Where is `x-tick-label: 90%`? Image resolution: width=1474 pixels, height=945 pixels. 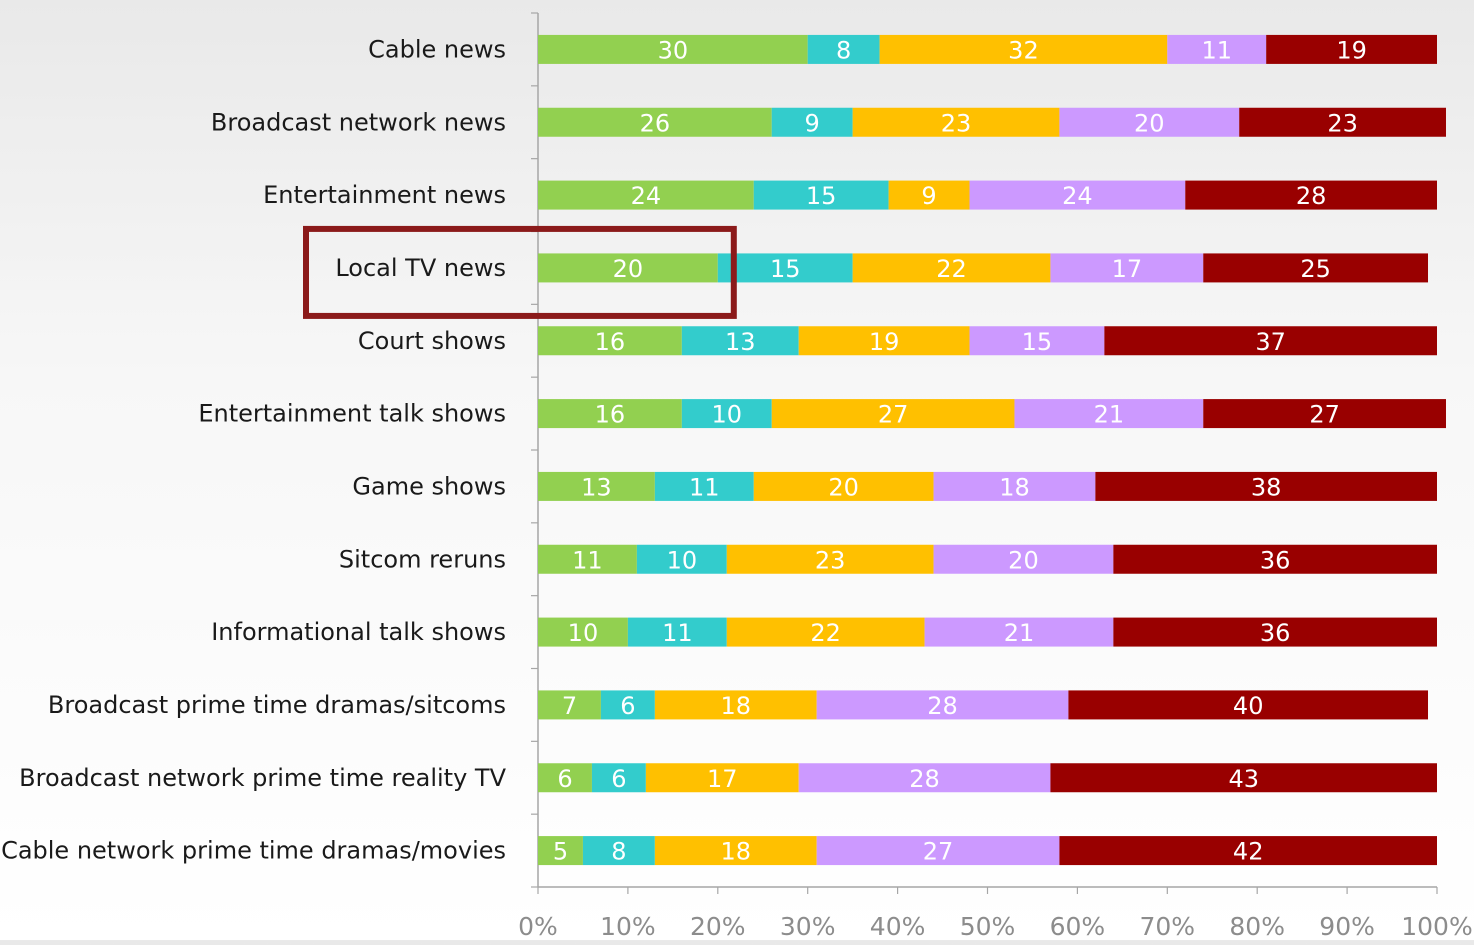
x-tick-label: 90% is located at coordinates (1347, 926).